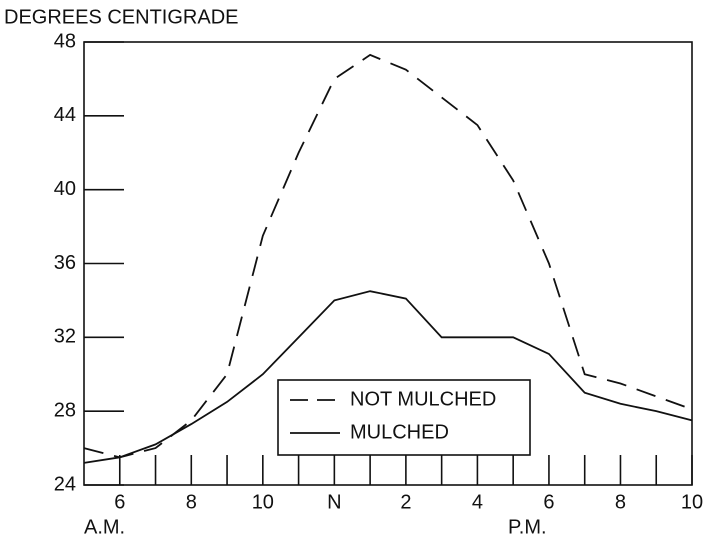  I want to click on legend-label: NOT MULCHED, so click(423, 399).